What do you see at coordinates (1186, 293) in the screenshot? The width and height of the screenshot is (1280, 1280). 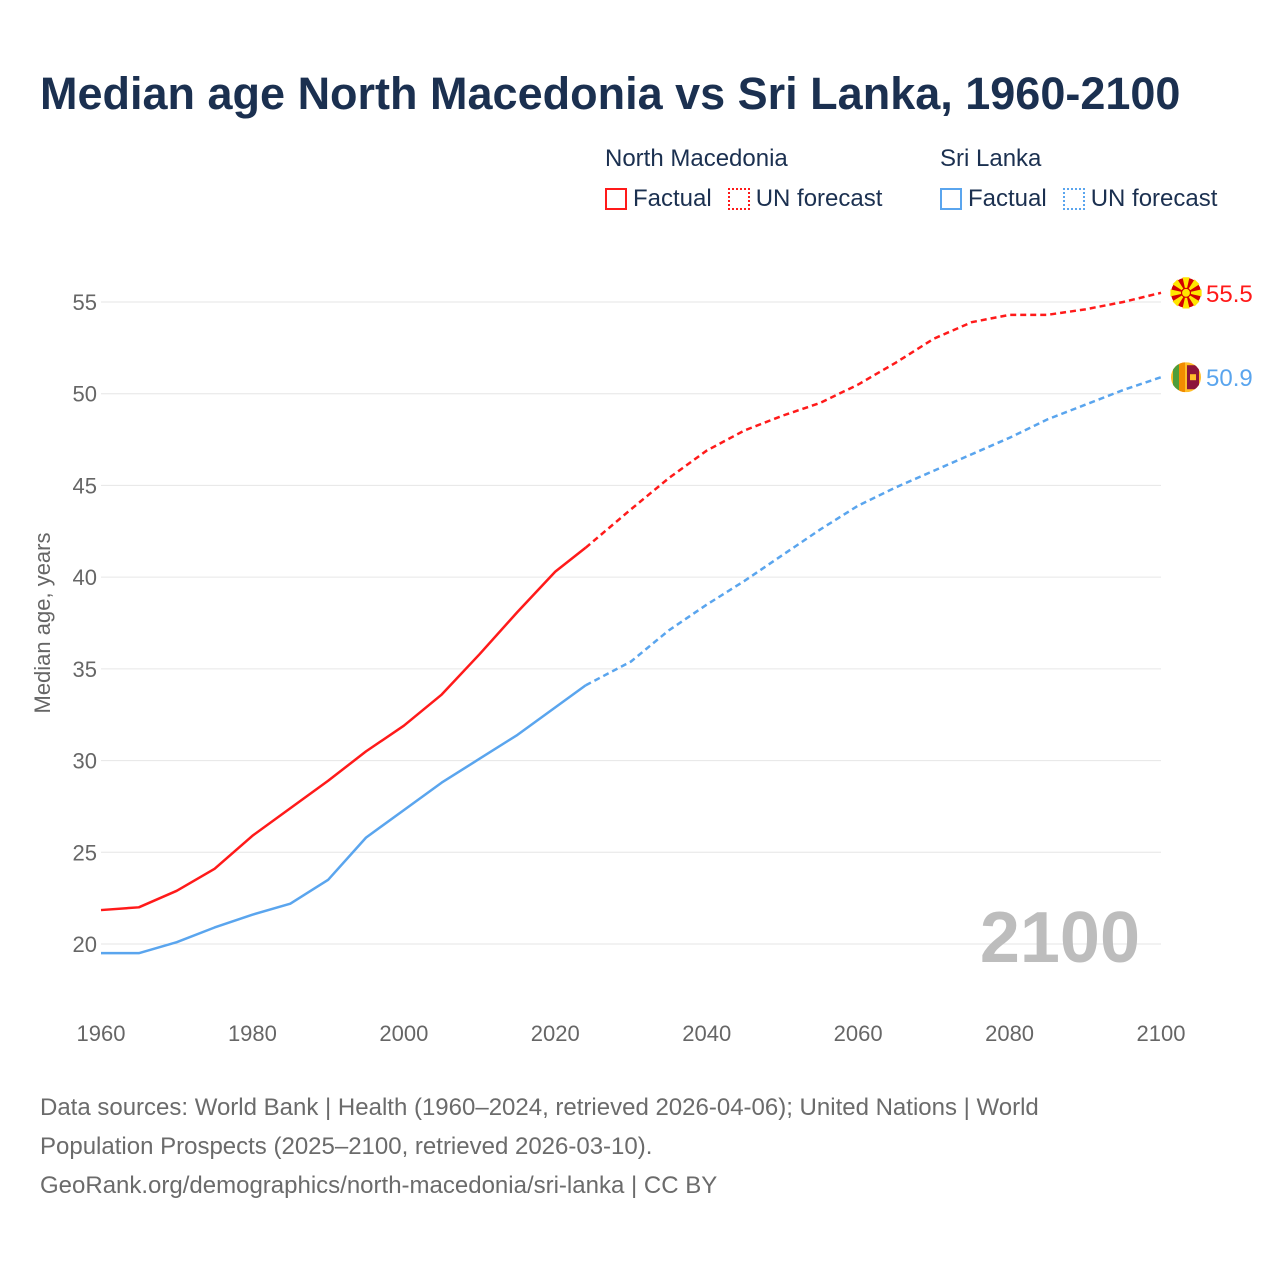 I see `north-macedonia-flag-icon` at bounding box center [1186, 293].